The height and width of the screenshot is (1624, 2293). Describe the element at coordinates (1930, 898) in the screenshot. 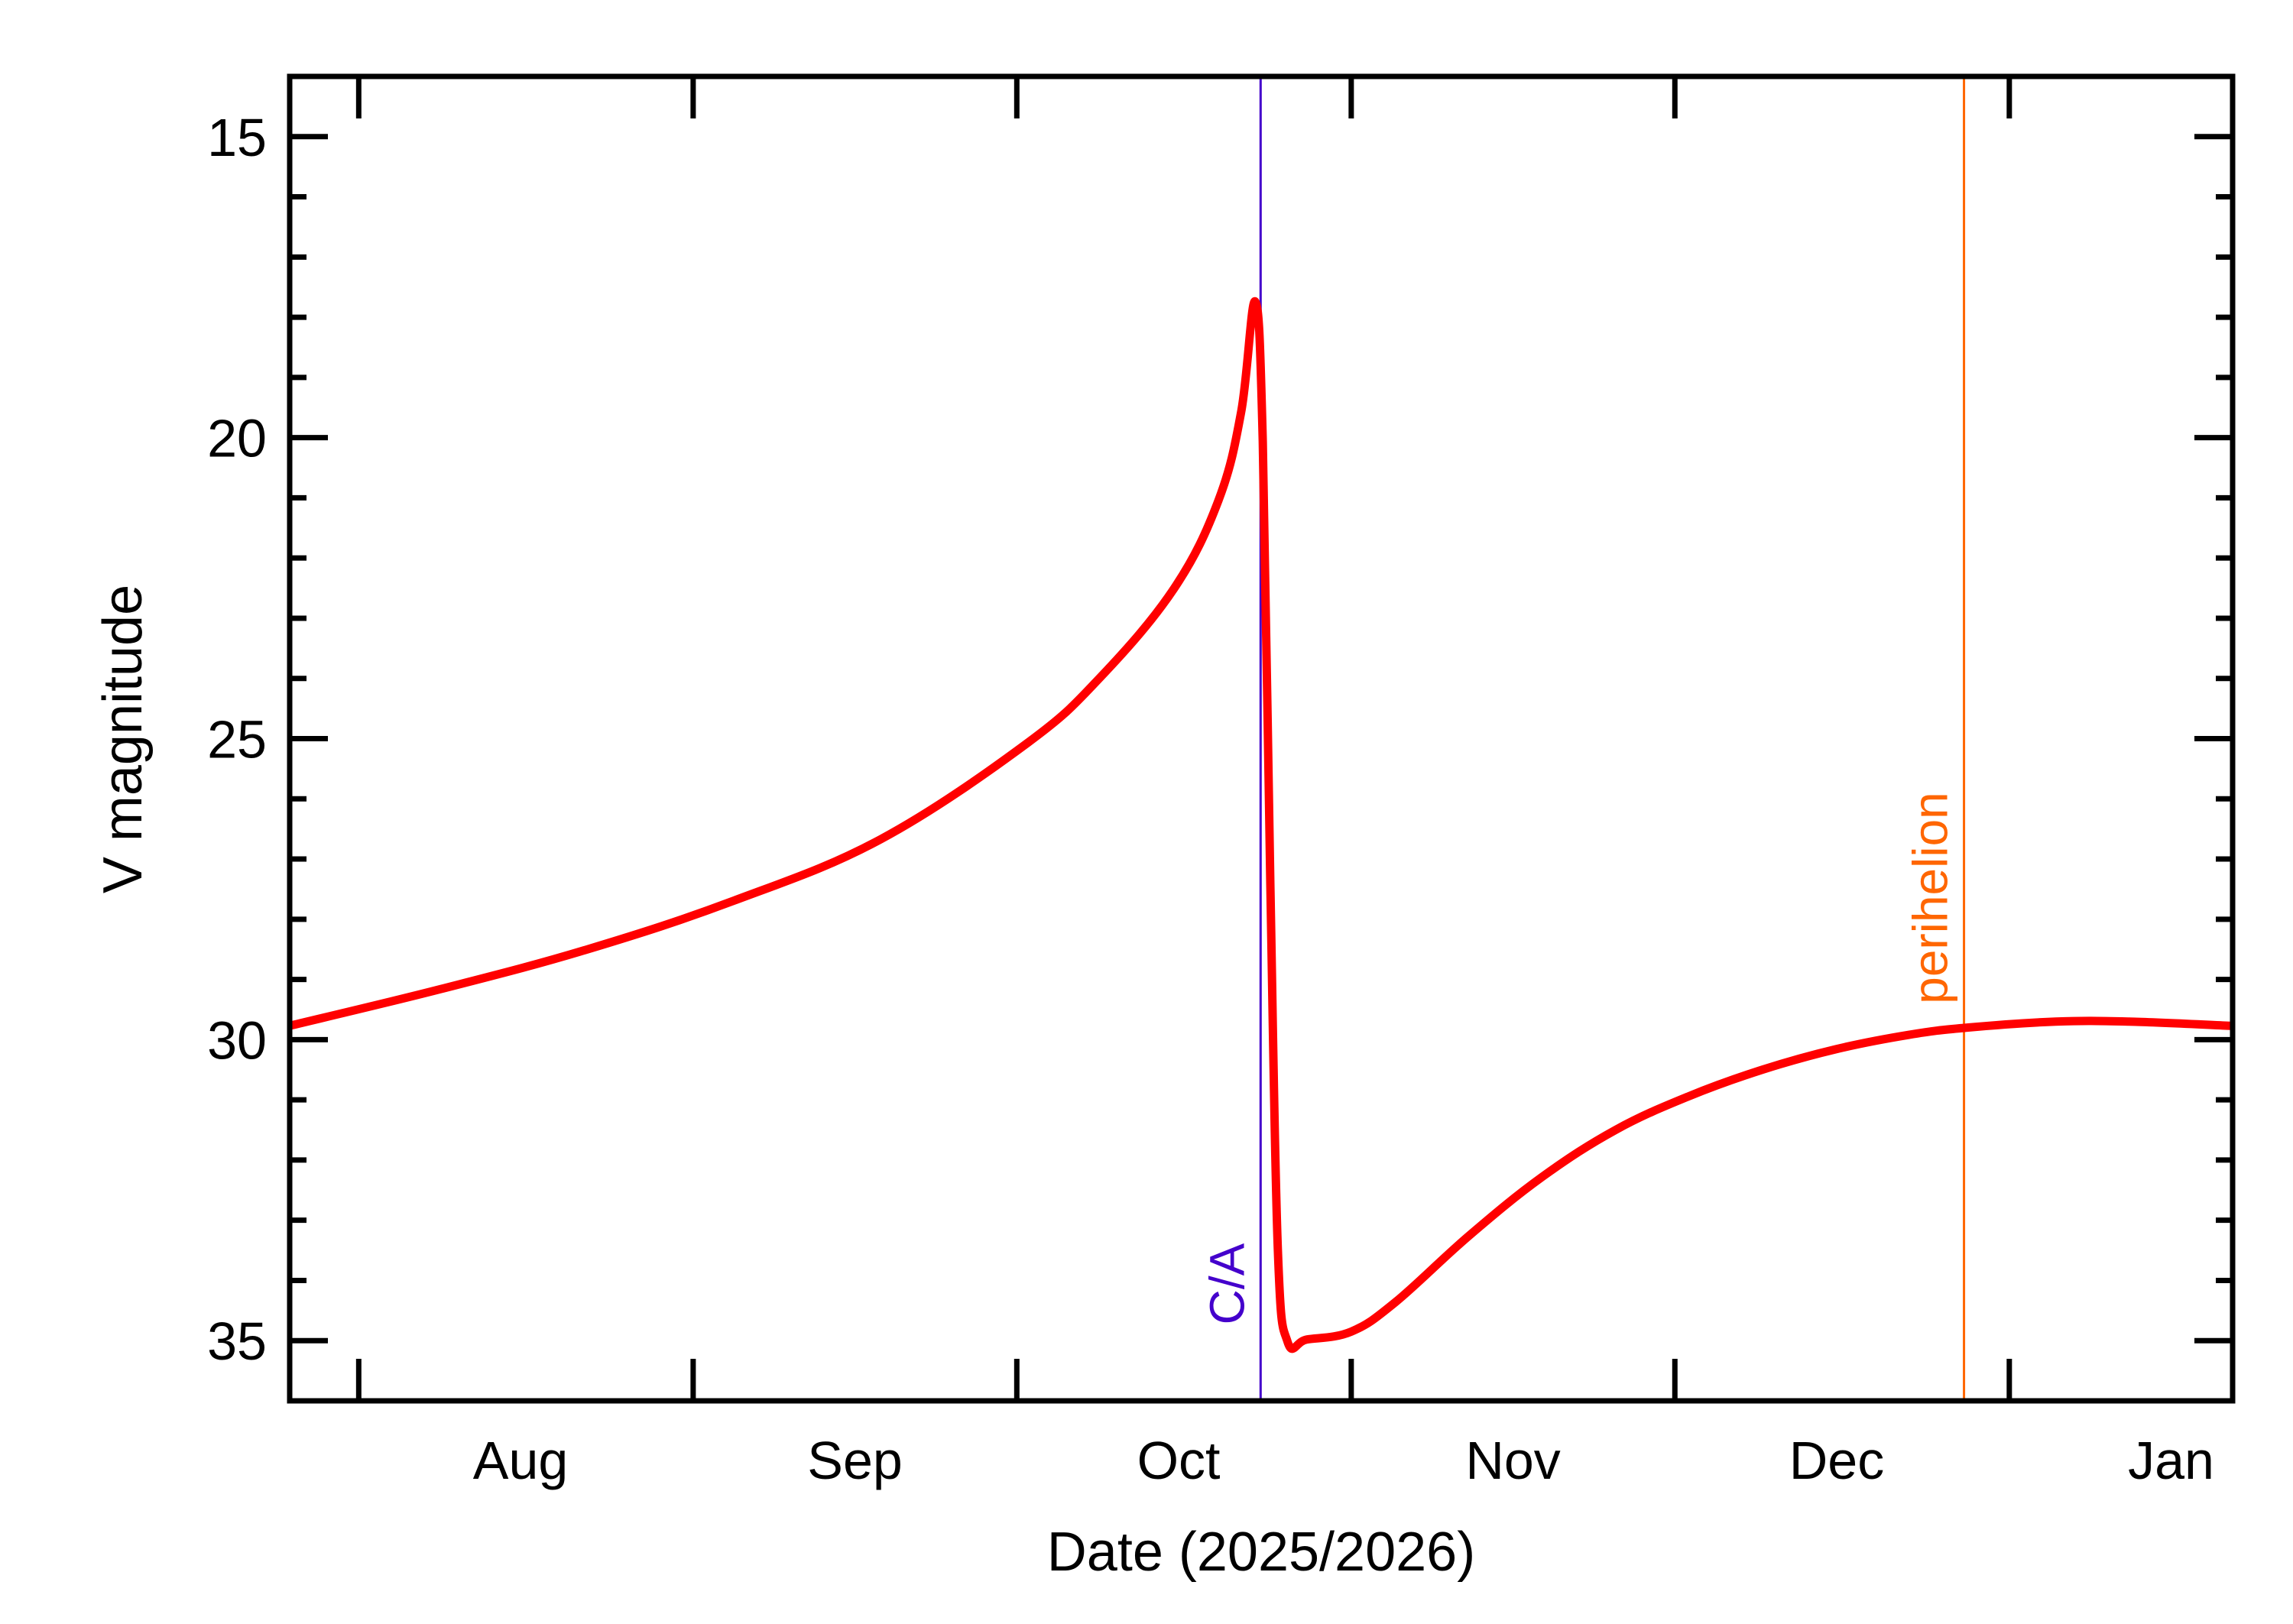

I see `annotation-label-perihelion: perihelion` at that location.